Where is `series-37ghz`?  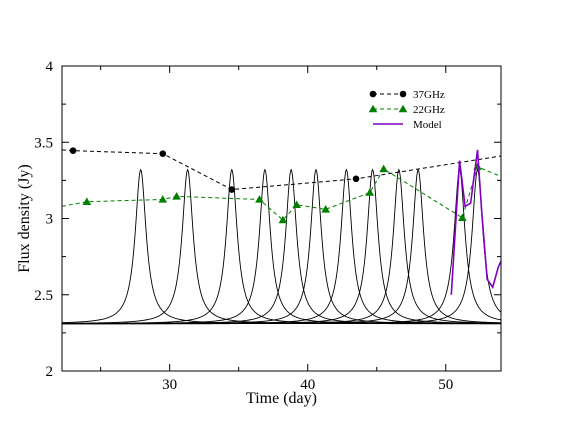
series-37ghz is located at coordinates (281, 170).